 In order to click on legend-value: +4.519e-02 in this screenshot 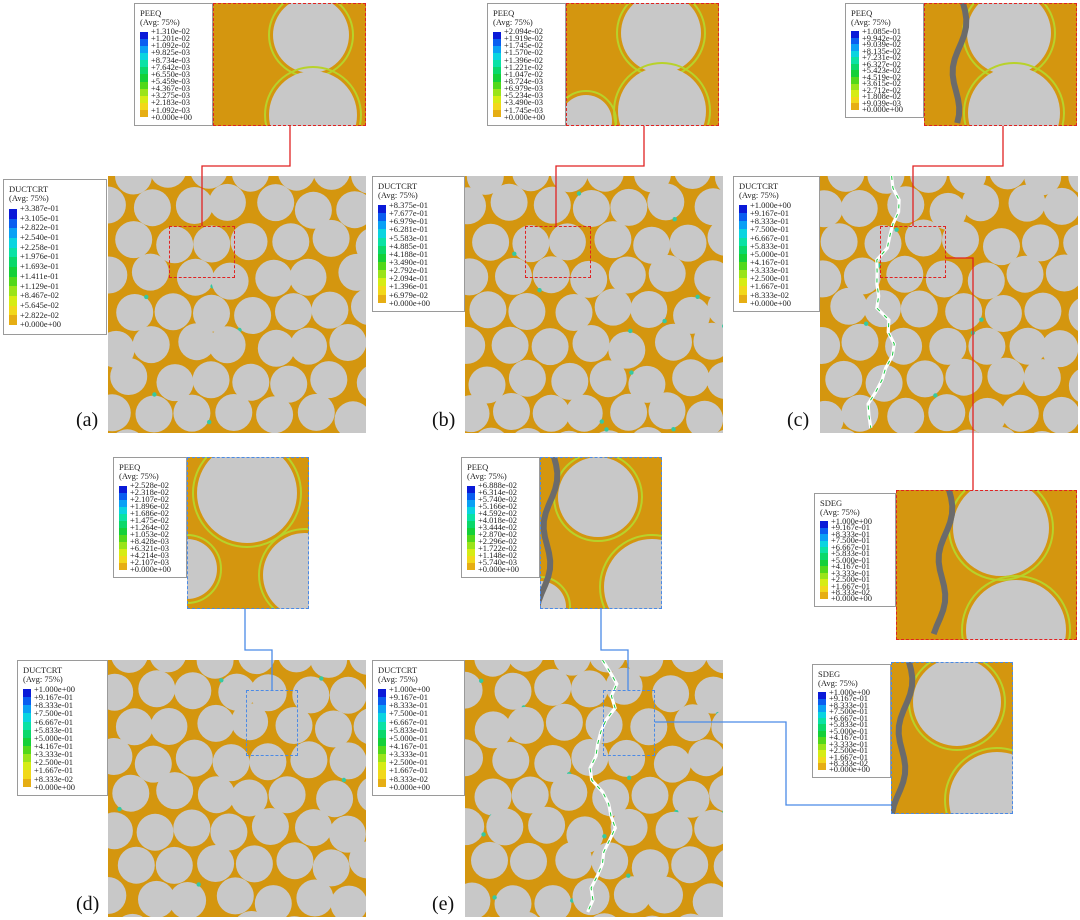, I will do `click(882, 76)`.